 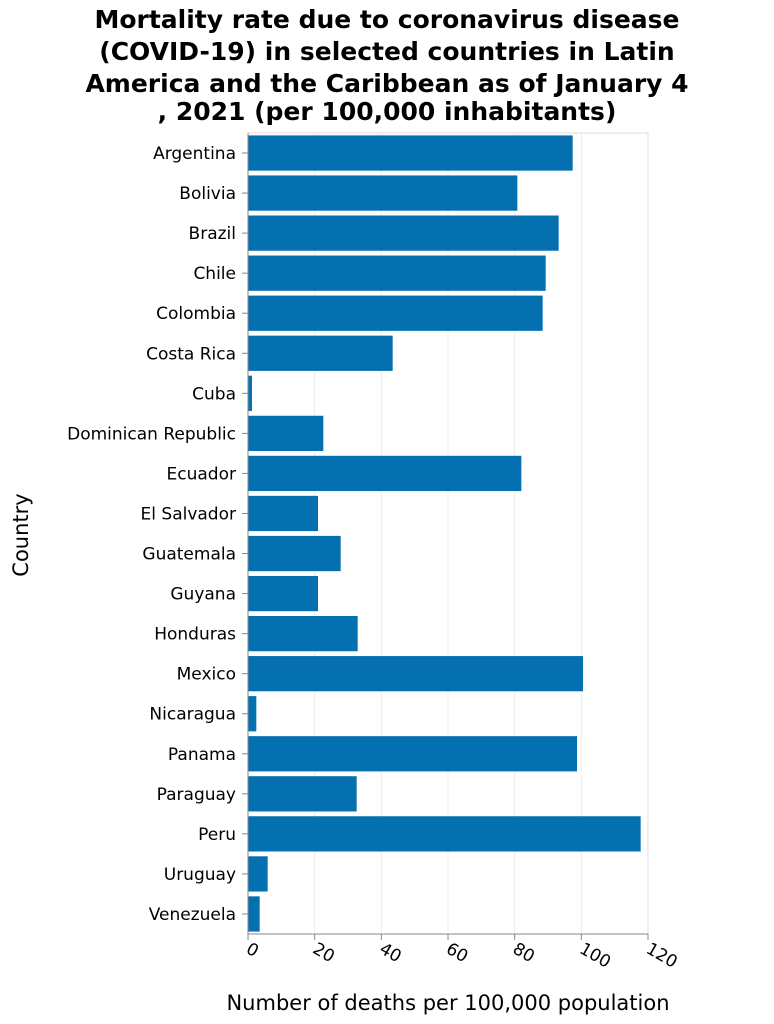 What do you see at coordinates (410, 153) in the screenshot?
I see `bar-argentina` at bounding box center [410, 153].